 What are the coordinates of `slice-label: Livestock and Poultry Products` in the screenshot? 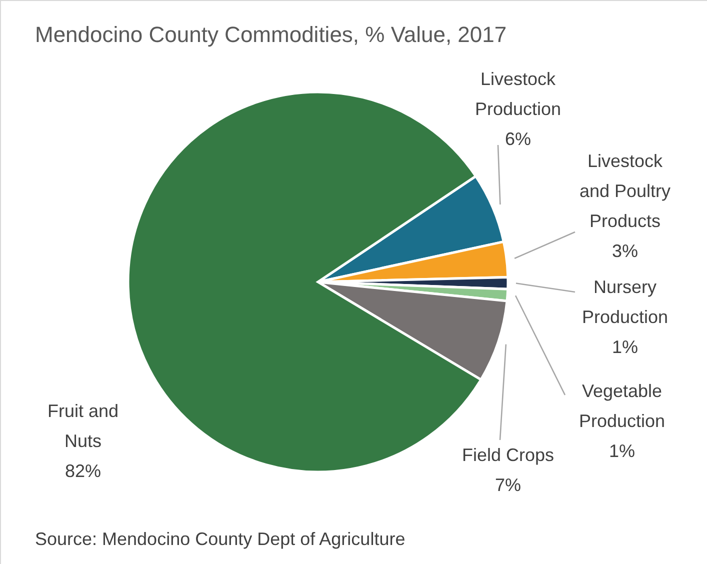 It's located at (625, 191).